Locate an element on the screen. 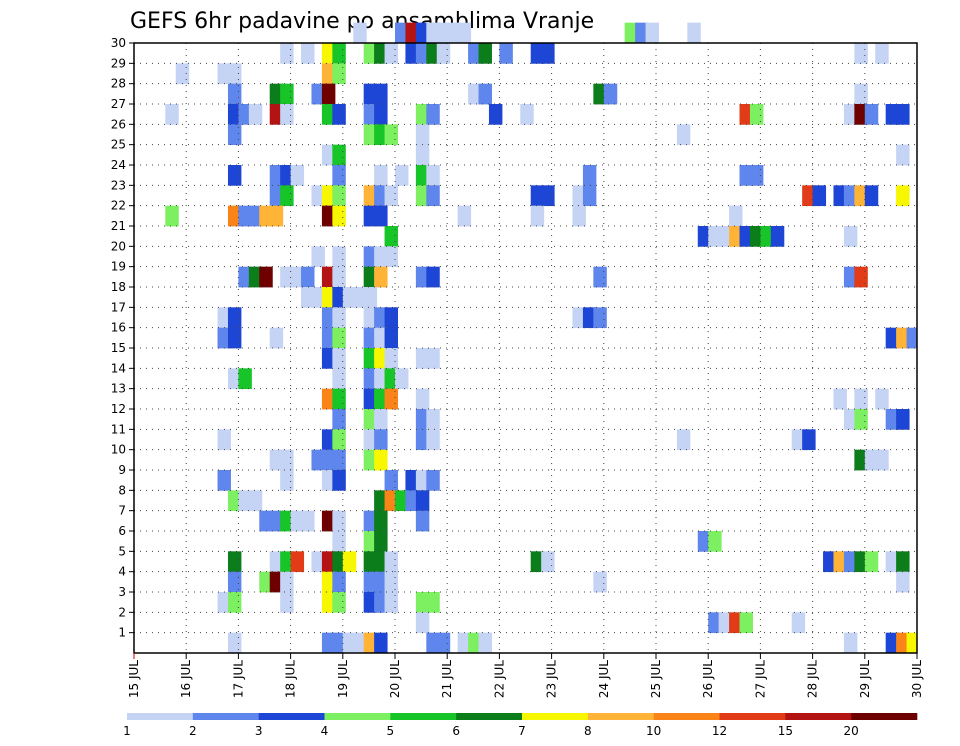 The width and height of the screenshot is (960, 746). y-tick-label: 8 is located at coordinates (122, 490).